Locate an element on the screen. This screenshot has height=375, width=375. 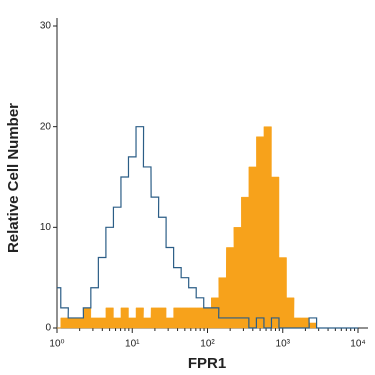
y-tick-label: 0 is located at coordinates (48, 328).